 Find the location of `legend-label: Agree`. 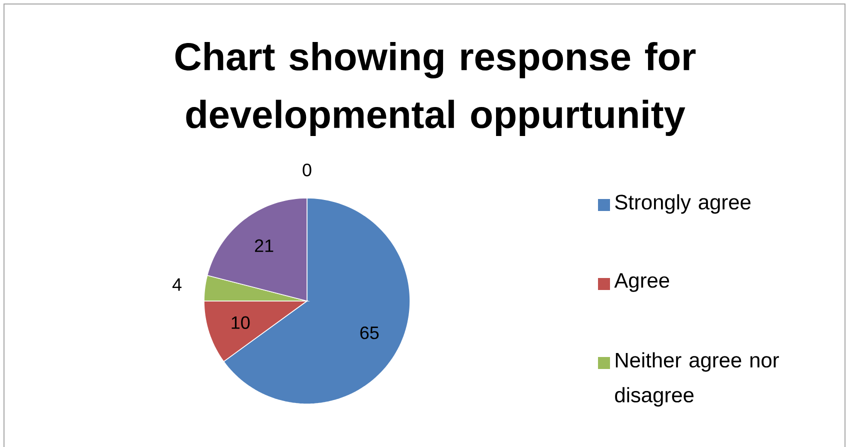

legend-label: Agree is located at coordinates (642, 282).